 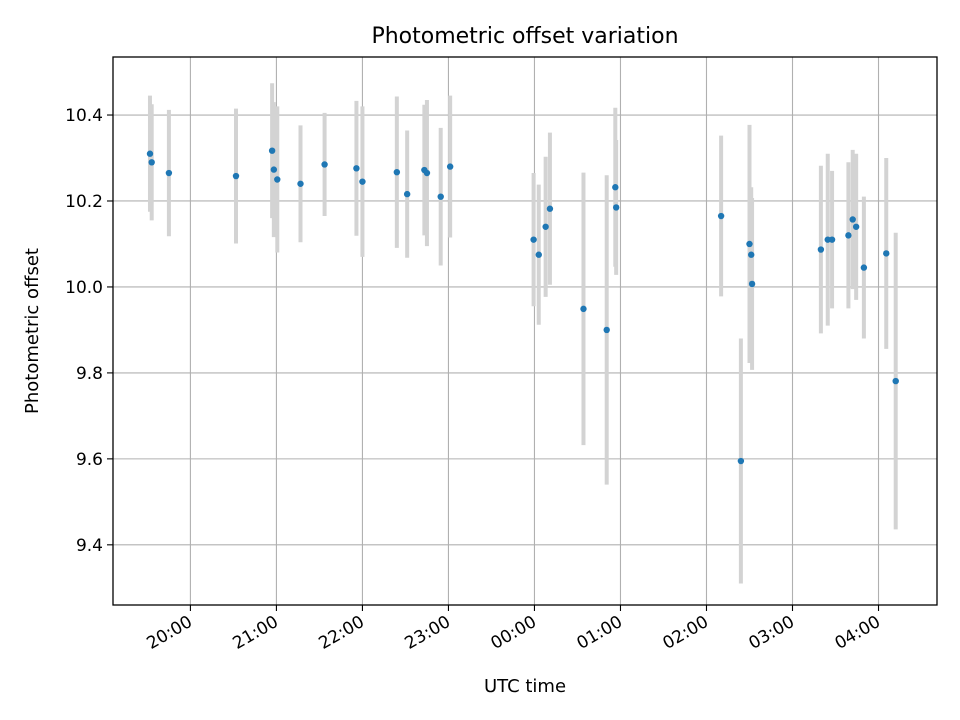 What do you see at coordinates (84, 288) in the screenshot?
I see `y-tick-label: 10.0` at bounding box center [84, 288].